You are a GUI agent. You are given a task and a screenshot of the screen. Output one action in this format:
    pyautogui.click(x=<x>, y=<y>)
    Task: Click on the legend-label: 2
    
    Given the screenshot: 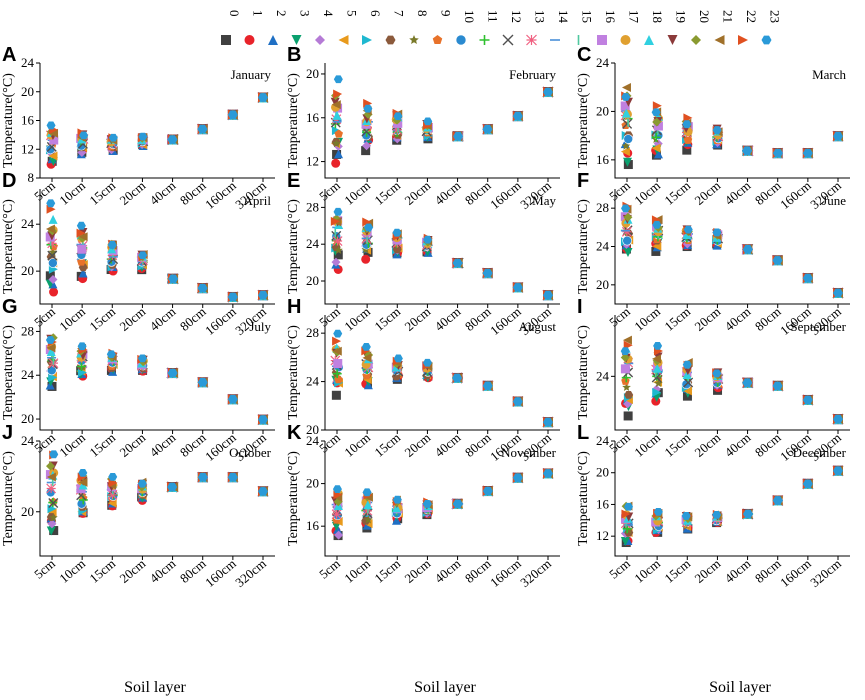 What is the action you would take?
    pyautogui.click(x=281, y=13)
    